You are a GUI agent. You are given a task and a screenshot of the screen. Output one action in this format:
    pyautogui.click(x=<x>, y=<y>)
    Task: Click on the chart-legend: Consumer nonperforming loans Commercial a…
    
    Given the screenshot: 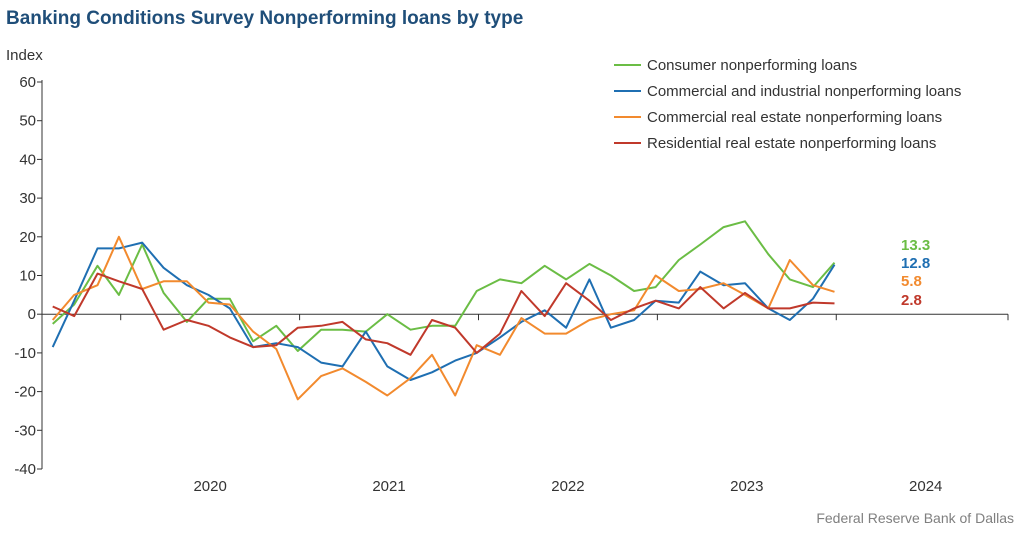 What is the action you would take?
    pyautogui.click(x=787, y=104)
    